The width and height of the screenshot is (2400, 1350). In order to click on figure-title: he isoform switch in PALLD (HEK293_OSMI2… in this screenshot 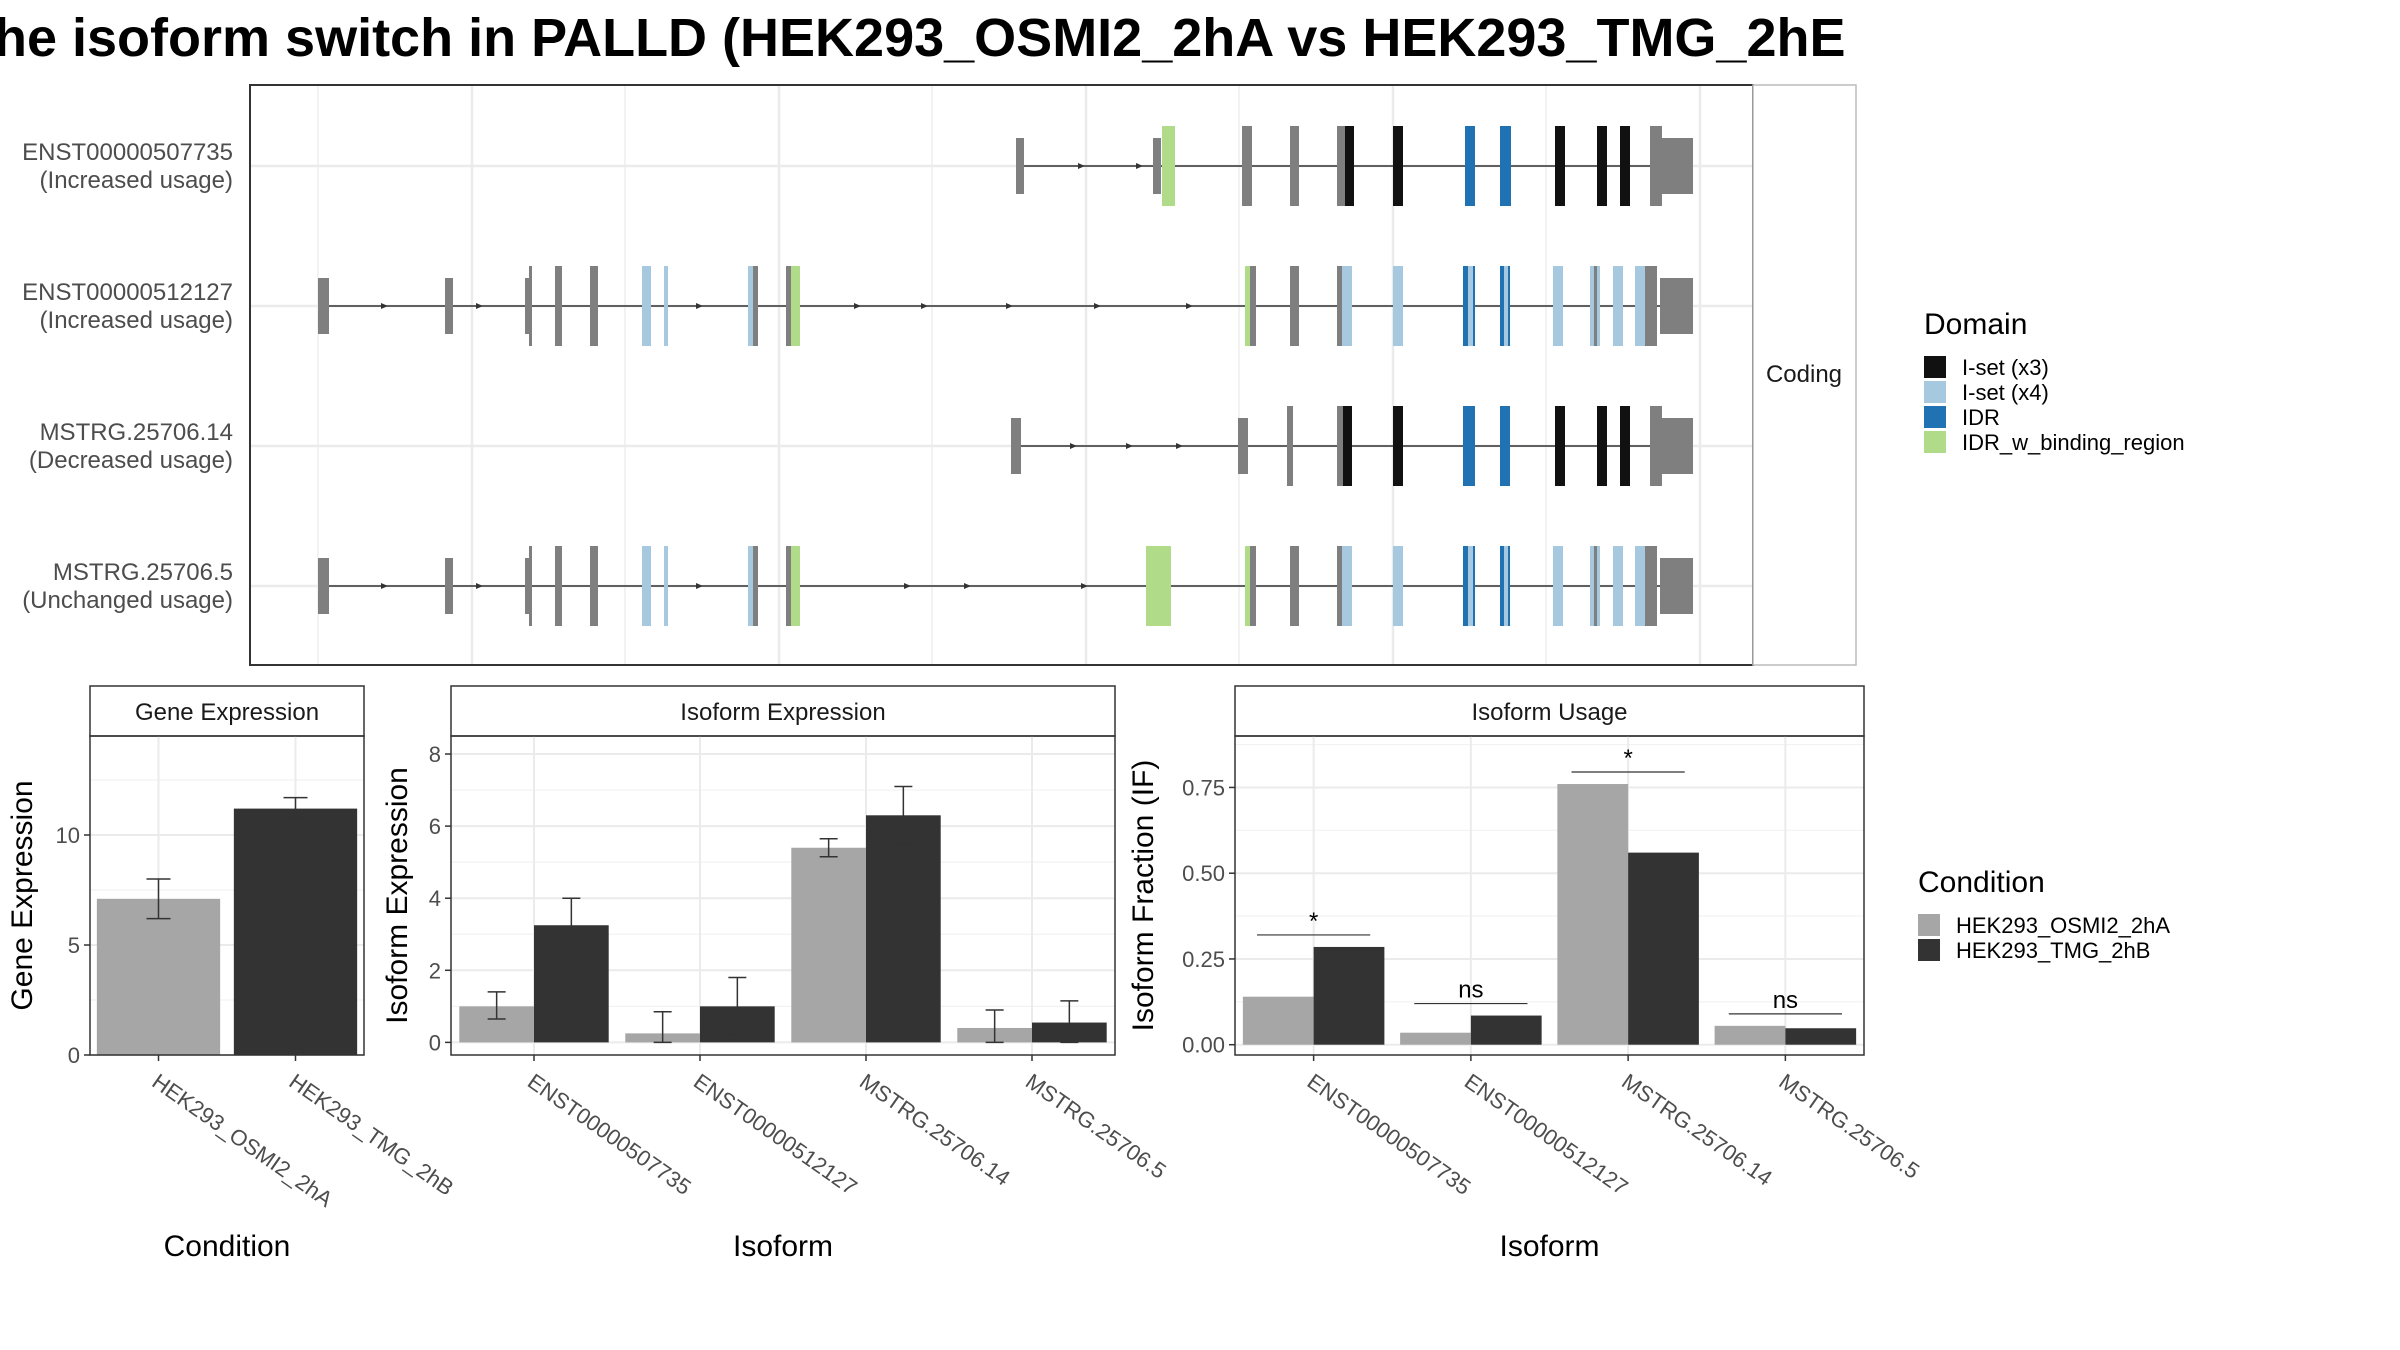, I will do `click(923, 38)`.